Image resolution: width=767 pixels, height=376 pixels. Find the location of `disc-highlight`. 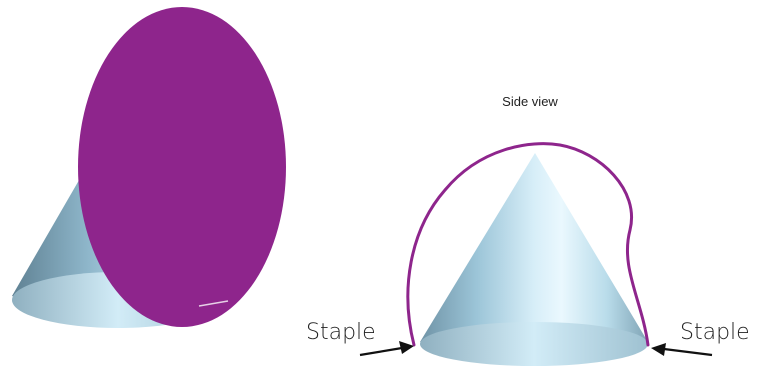

disc-highlight is located at coordinates (213, 303).